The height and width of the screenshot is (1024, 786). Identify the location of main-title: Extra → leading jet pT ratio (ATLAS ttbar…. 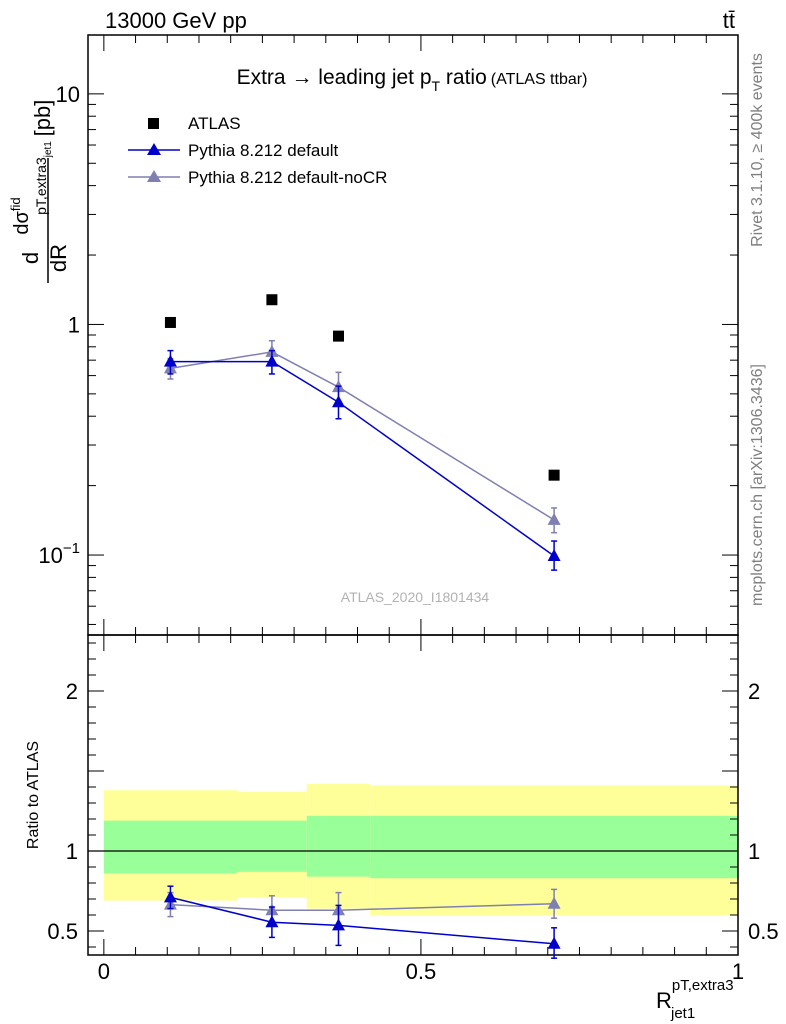
(412, 80).